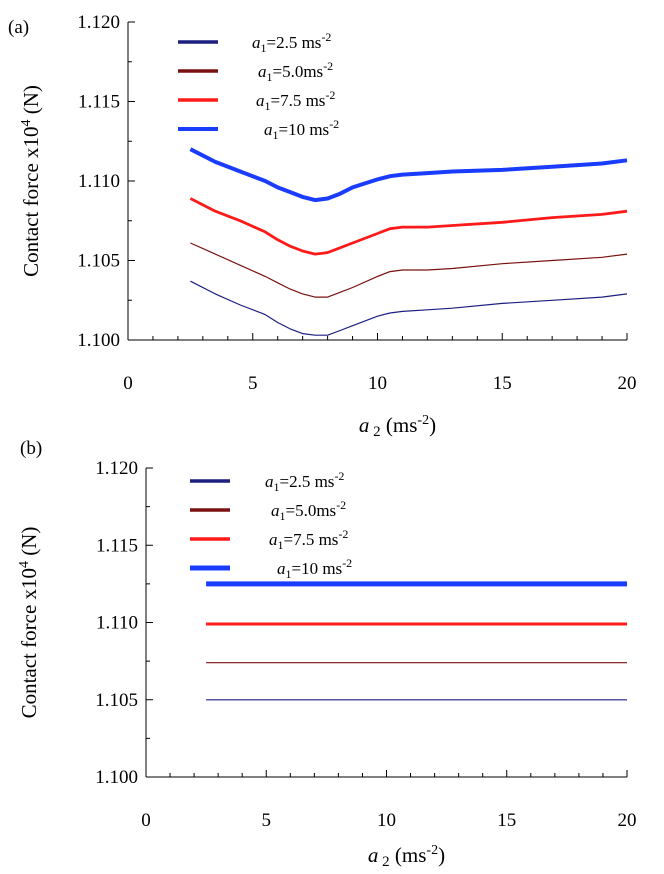 The height and width of the screenshot is (874, 664). I want to click on panel-label: (a), so click(18, 27).